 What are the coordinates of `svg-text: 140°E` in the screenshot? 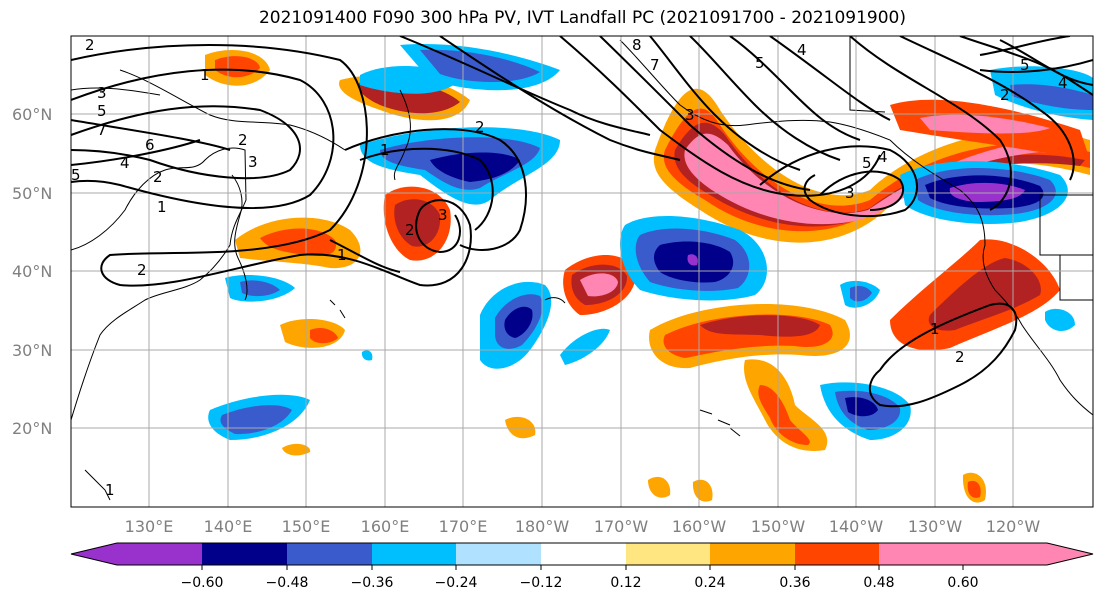 It's located at (228, 526).